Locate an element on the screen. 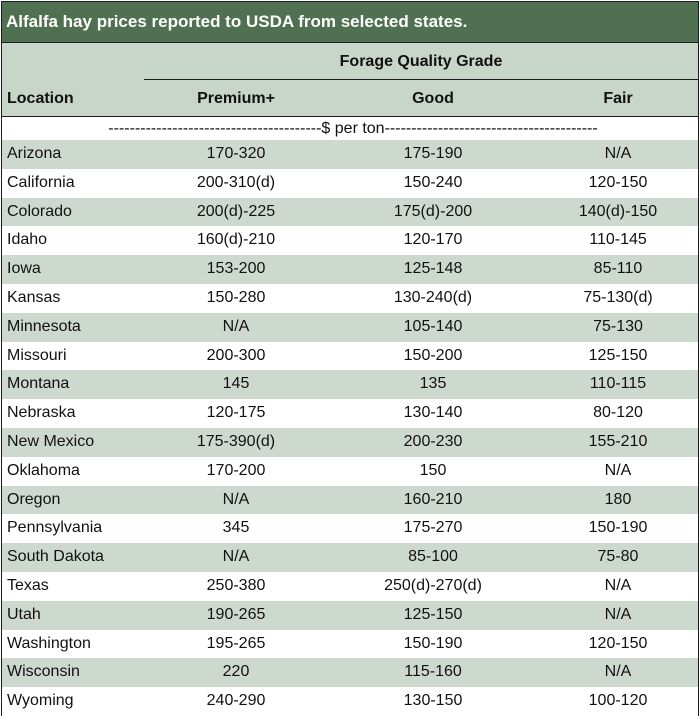 The image size is (700, 717). cell-location: Montana is located at coordinates (38, 384).